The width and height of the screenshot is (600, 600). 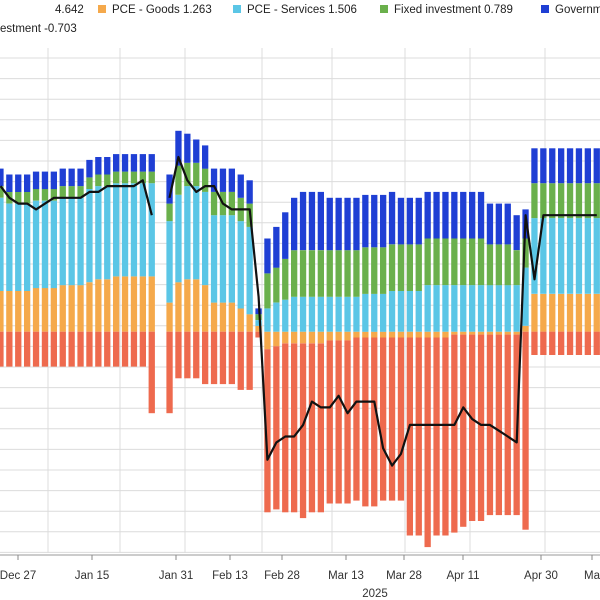 What do you see at coordinates (92, 576) in the screenshot?
I see `x-tick-label: Jan 15` at bounding box center [92, 576].